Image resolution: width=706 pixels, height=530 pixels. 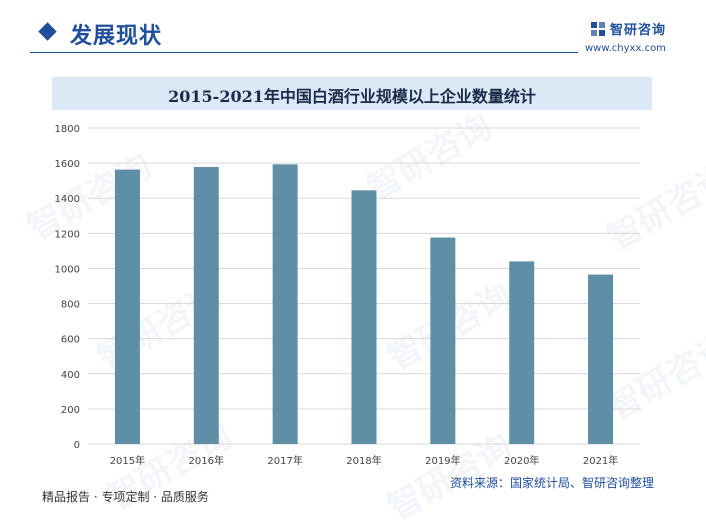 I want to click on brand-name: 智研咨询, so click(x=638, y=30).